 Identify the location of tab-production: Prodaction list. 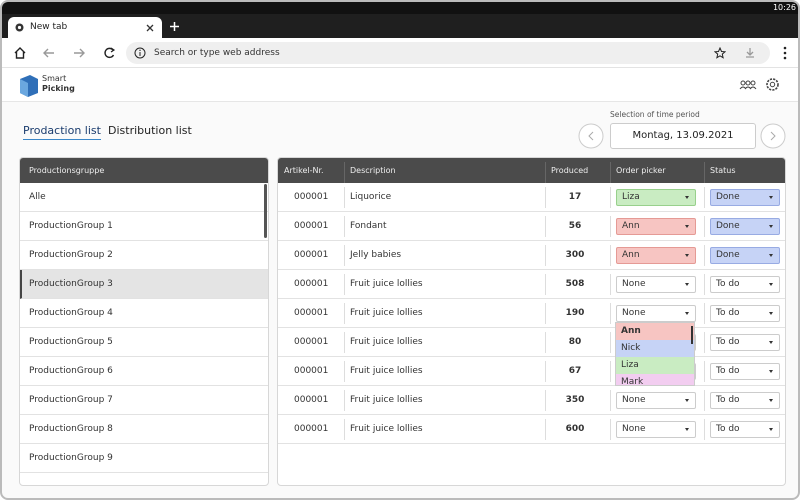
(62, 132).